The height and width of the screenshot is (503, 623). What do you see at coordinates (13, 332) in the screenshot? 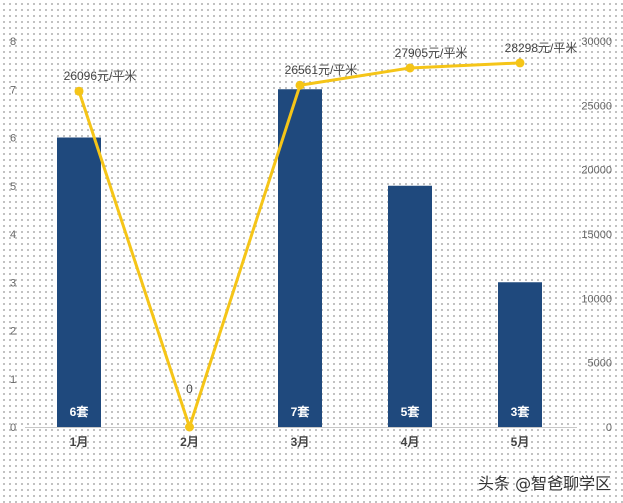
I see `left-tick-label: 2` at bounding box center [13, 332].